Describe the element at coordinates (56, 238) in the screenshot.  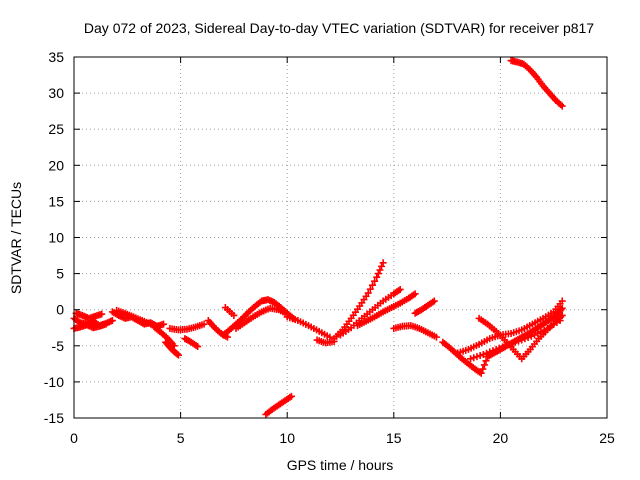
I see `y-tick-label: 10` at that location.